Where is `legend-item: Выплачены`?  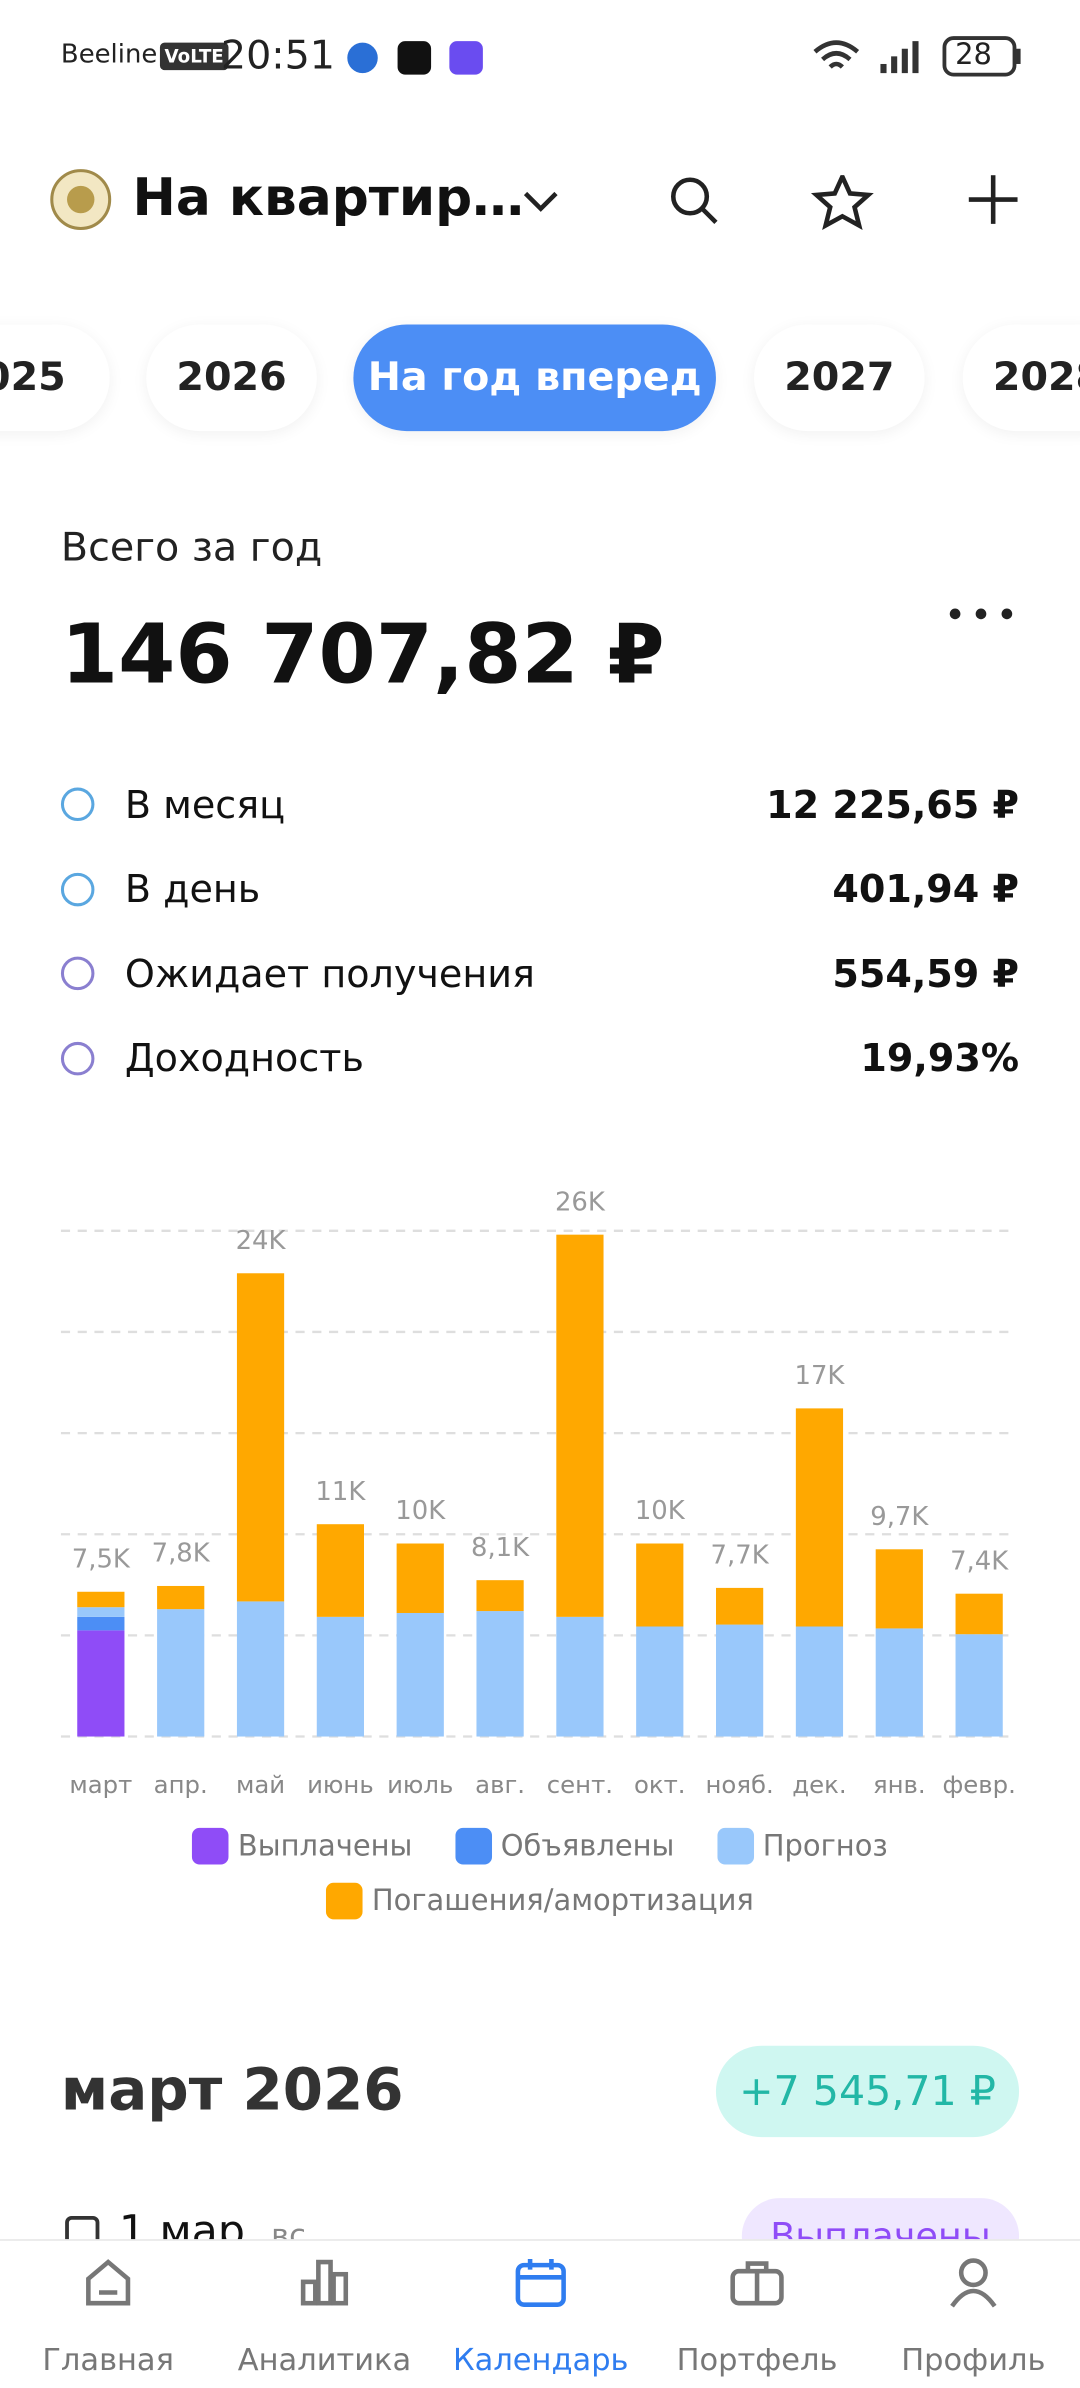
legend-item: Выплачены is located at coordinates (302, 1846).